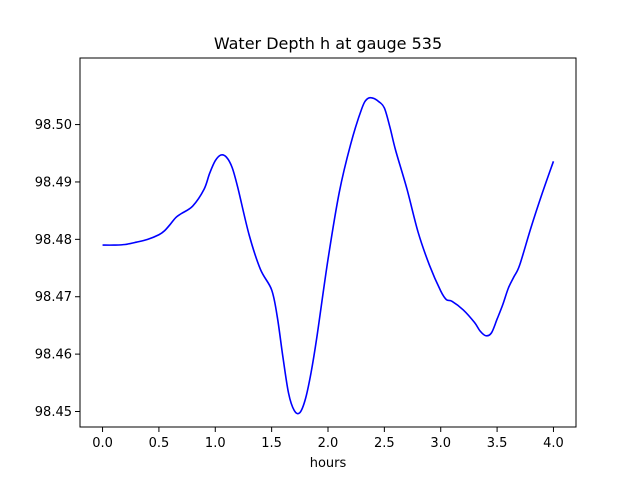  Describe the element at coordinates (440, 443) in the screenshot. I see `x-tick-label: 3.0` at that location.